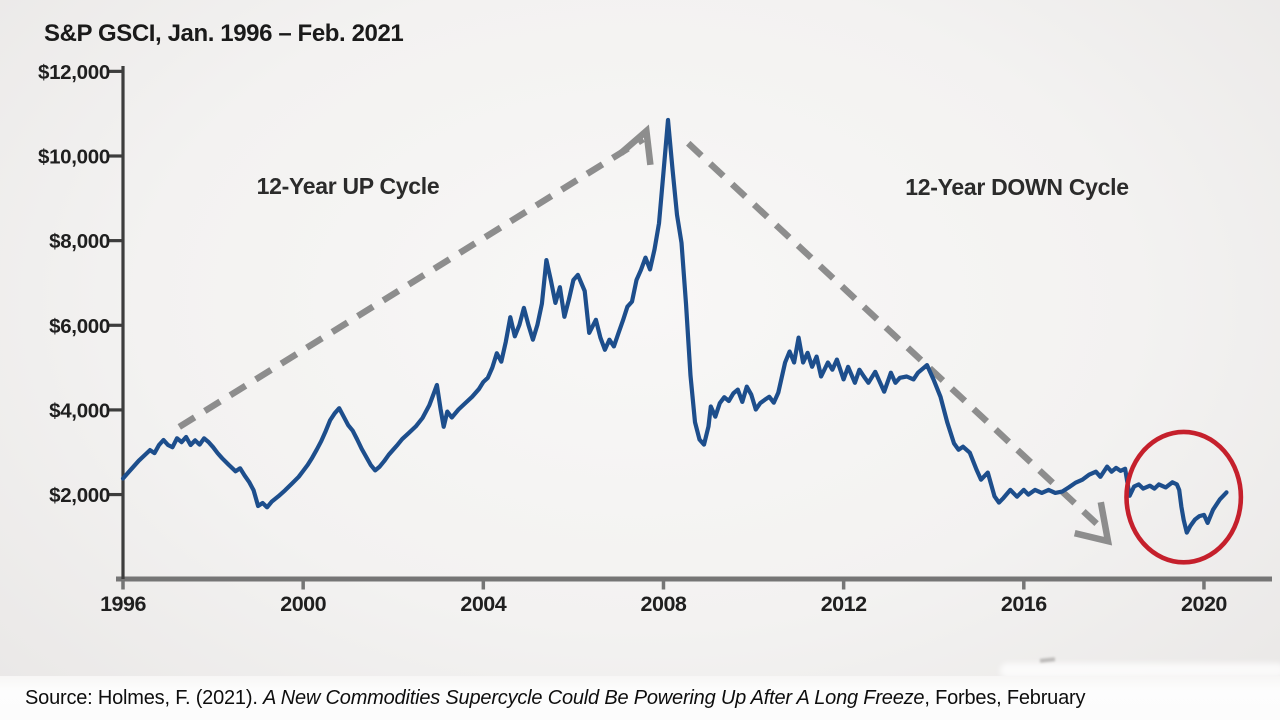 The image size is (1280, 720). I want to click on source-suffix: , Forbes, February, so click(1005, 697).